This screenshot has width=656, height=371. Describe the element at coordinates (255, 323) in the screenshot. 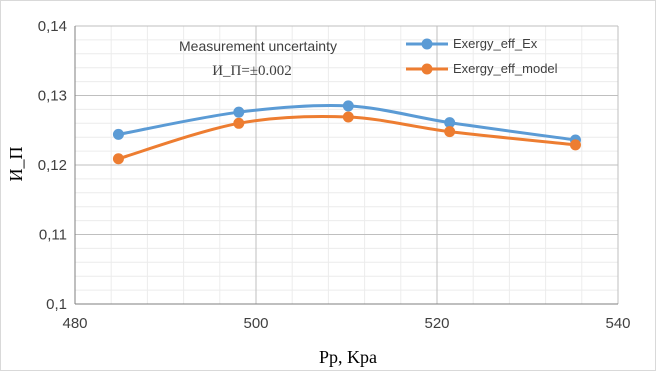

I see `x-tick-label: 500` at that location.